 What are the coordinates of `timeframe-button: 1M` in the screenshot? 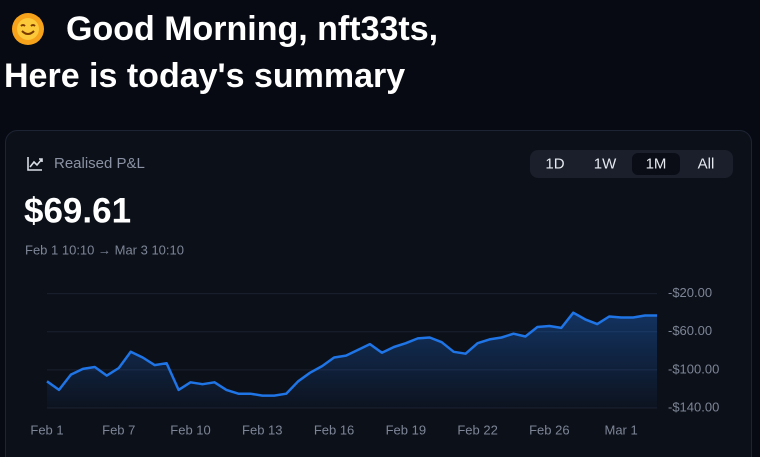 It's located at (656, 164).